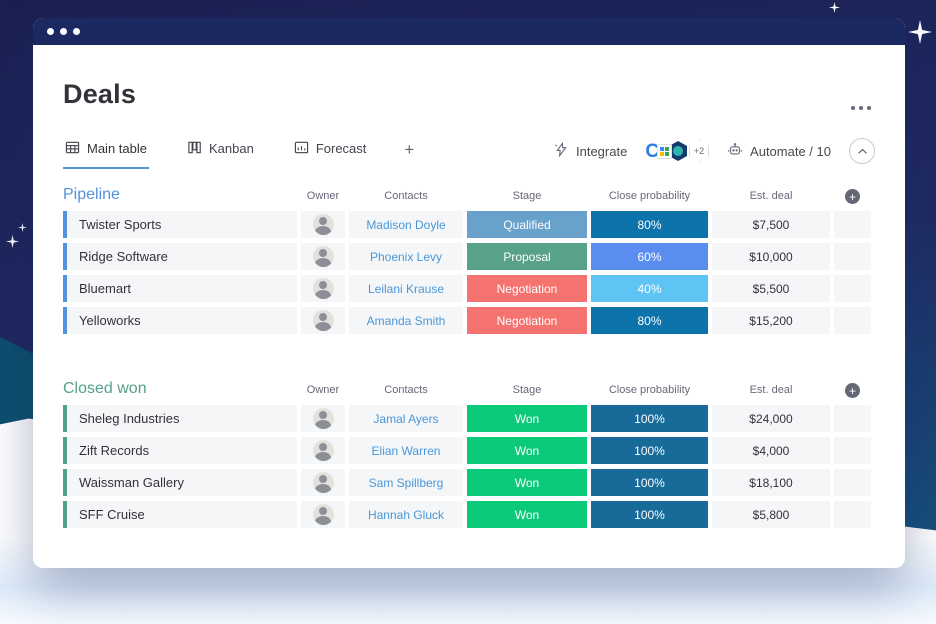 This screenshot has height=624, width=936. What do you see at coordinates (677, 151) in the screenshot?
I see `integration-app-icons: C +2` at bounding box center [677, 151].